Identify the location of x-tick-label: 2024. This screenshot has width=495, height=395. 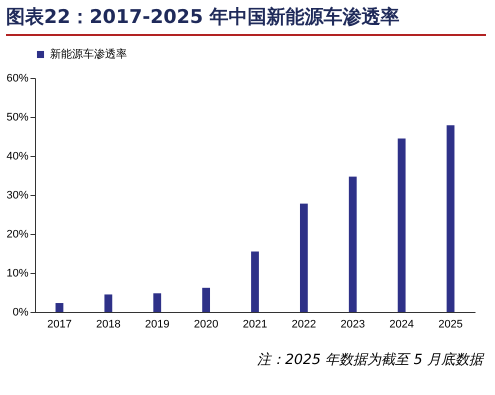
(401, 324).